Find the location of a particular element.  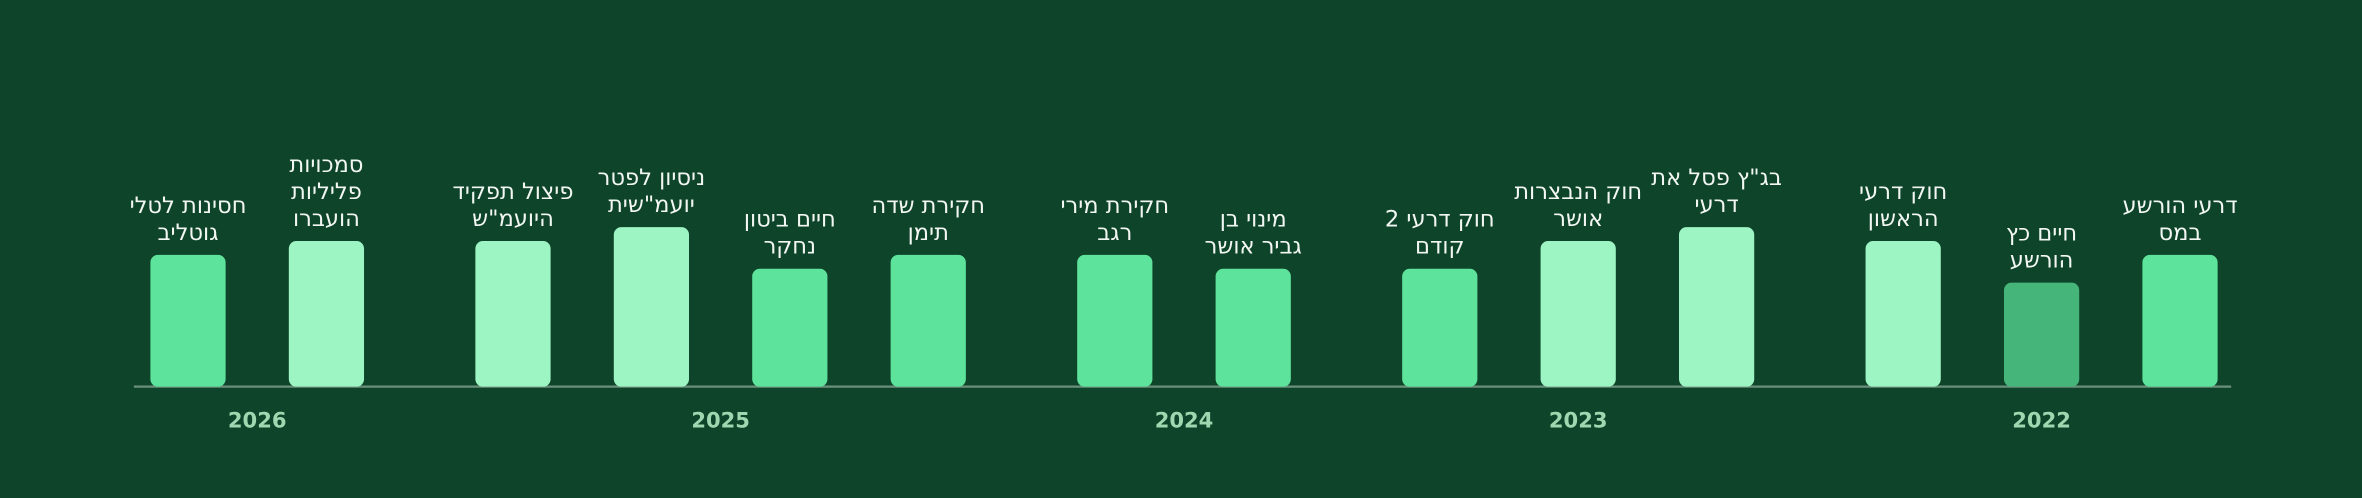

year-label: 2024 is located at coordinates (1184, 419).